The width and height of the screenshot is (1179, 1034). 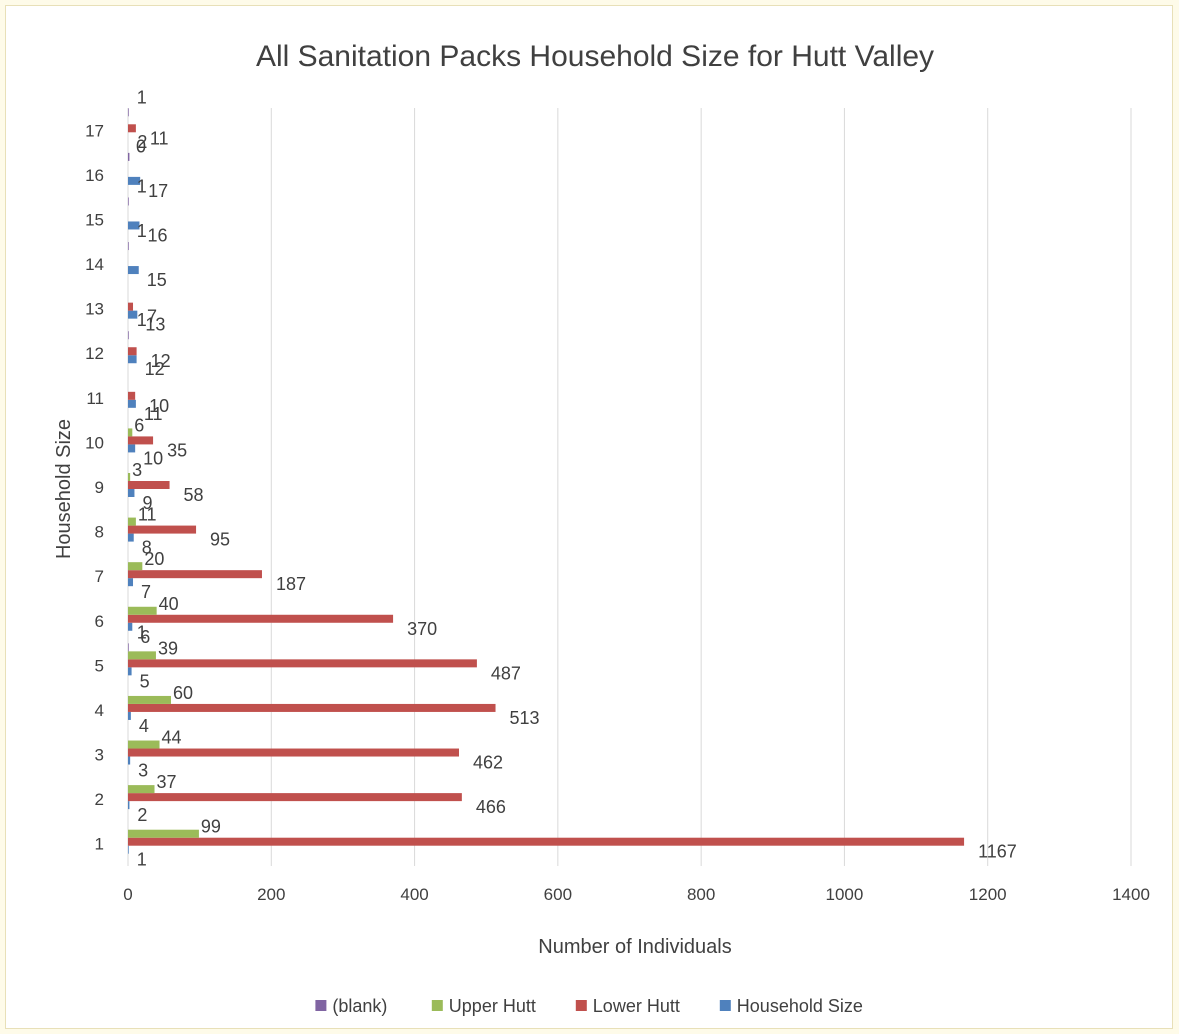 What do you see at coordinates (152, 317) in the screenshot?
I see `data-label-lower-hutt-13: 7` at bounding box center [152, 317].